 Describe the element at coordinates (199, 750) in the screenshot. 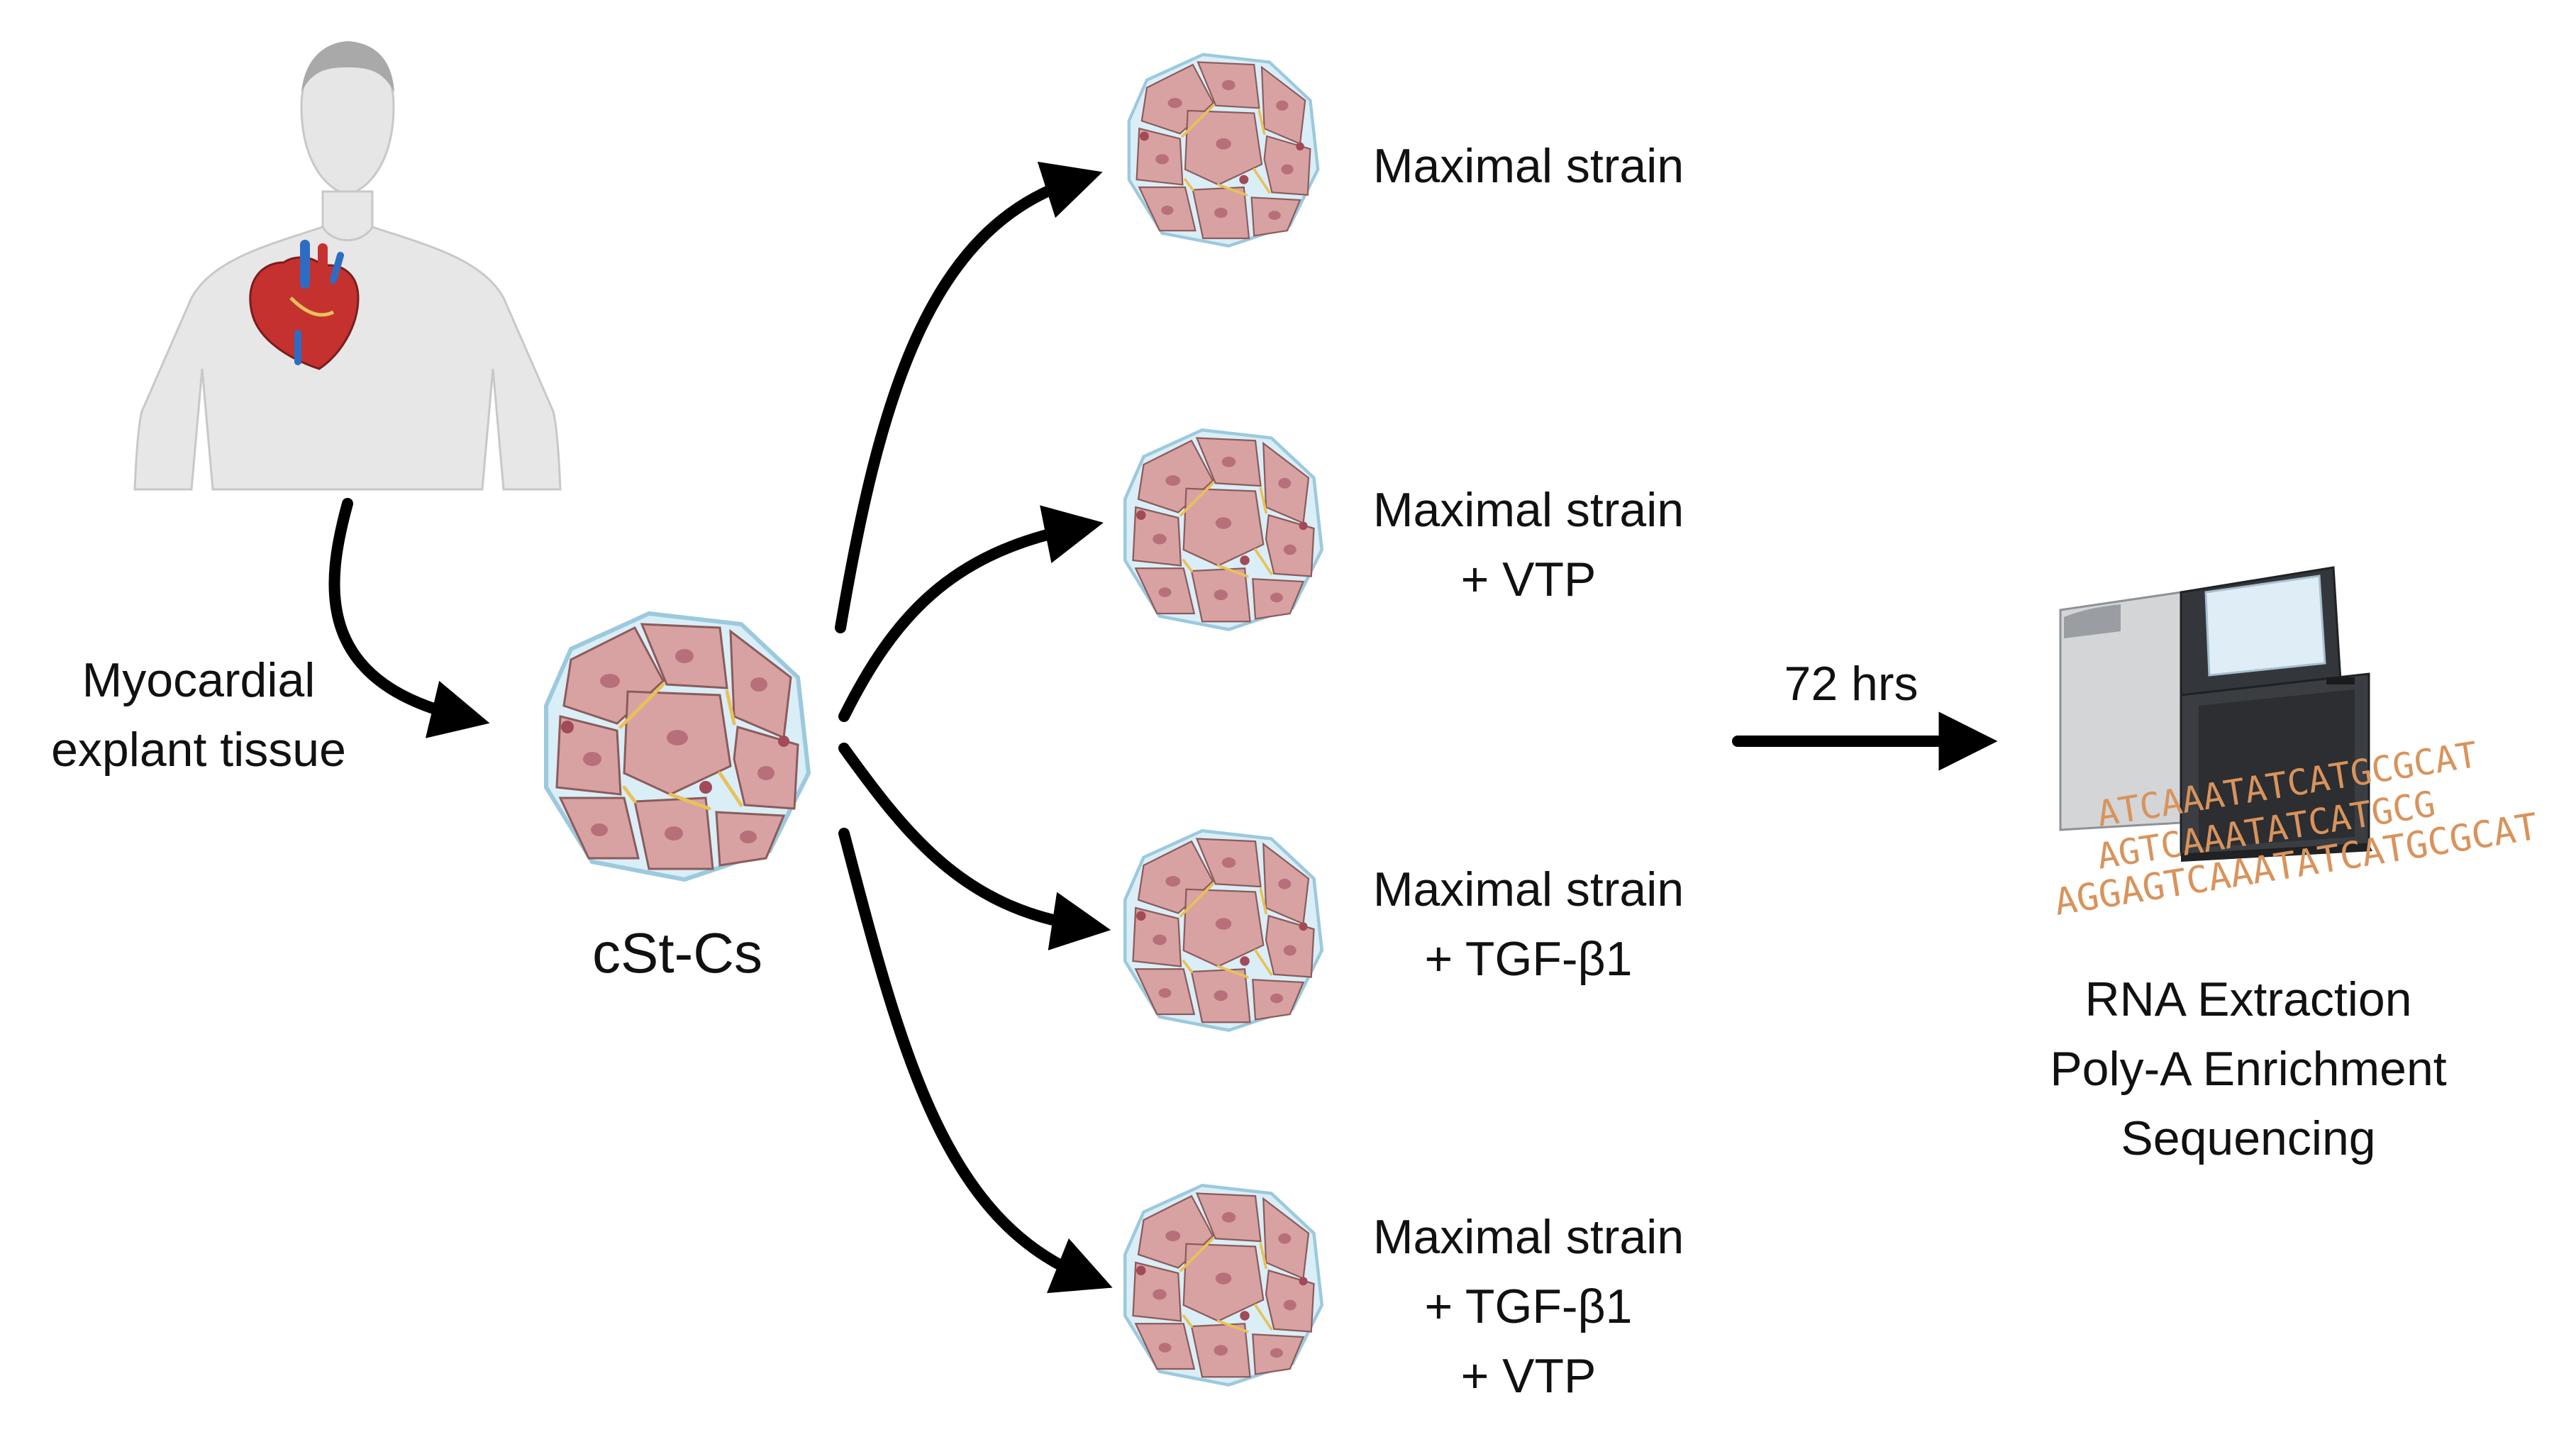

I see `tissue-label-line2: explant tissue` at that location.